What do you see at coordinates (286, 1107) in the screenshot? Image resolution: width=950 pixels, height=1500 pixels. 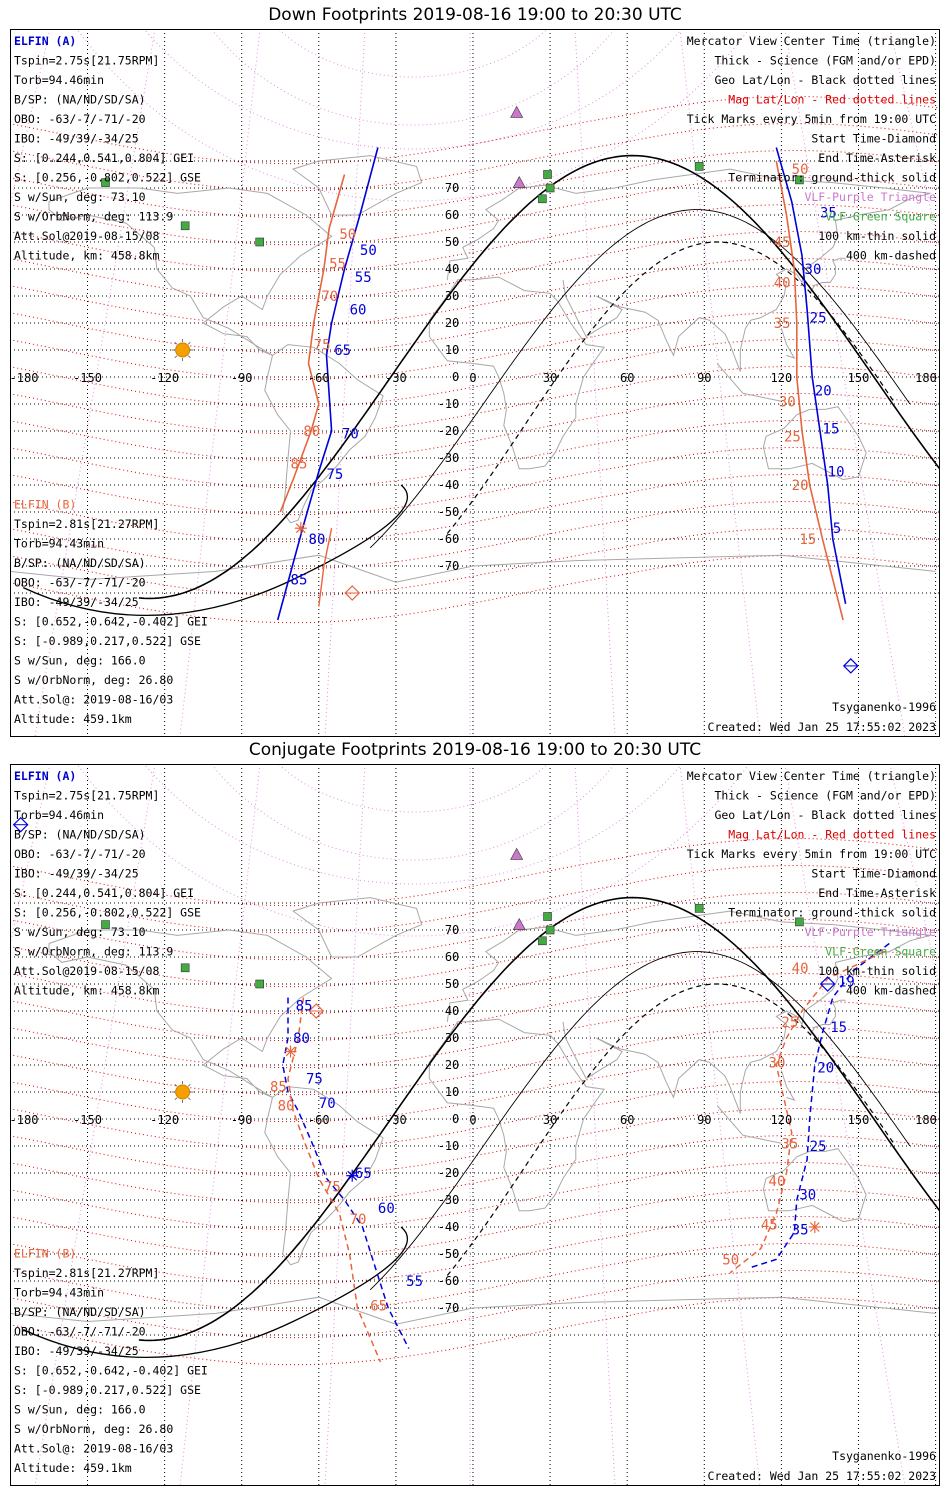 I see `track-time-label: 80` at bounding box center [286, 1107].